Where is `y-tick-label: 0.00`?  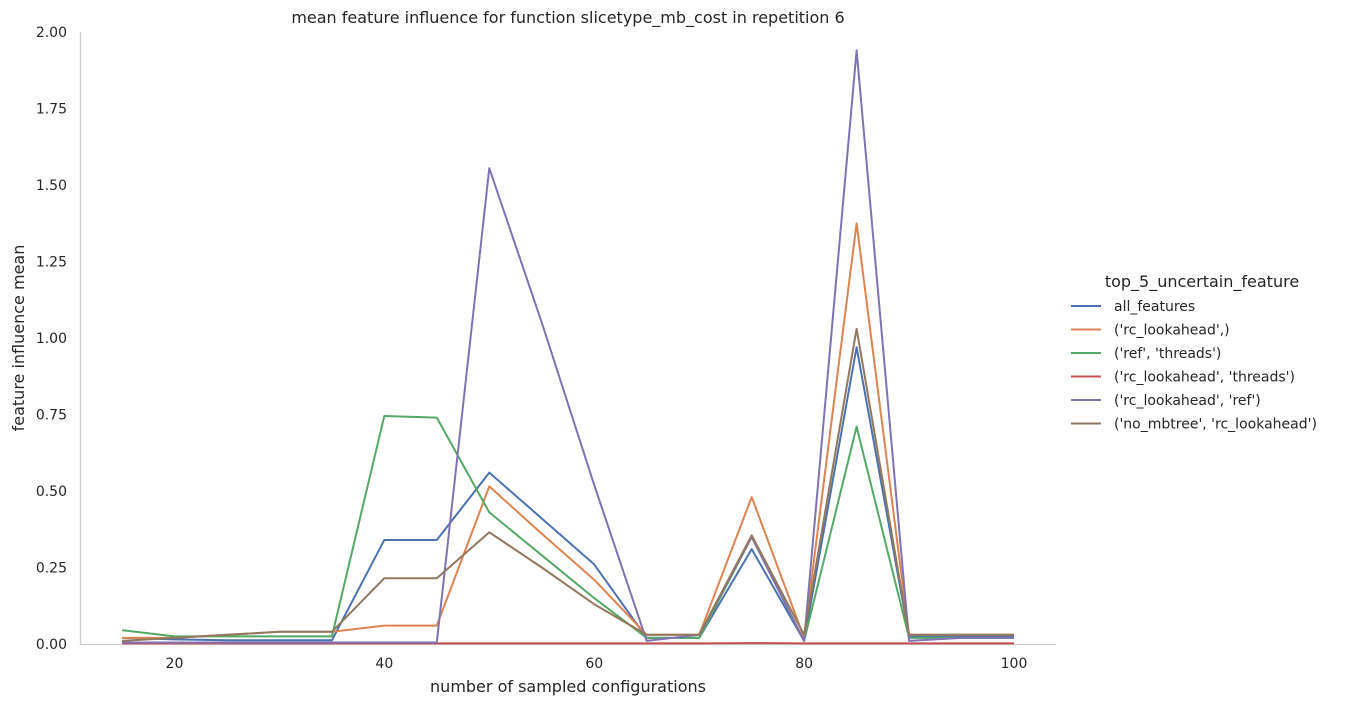 y-tick-label: 0.00 is located at coordinates (51, 645).